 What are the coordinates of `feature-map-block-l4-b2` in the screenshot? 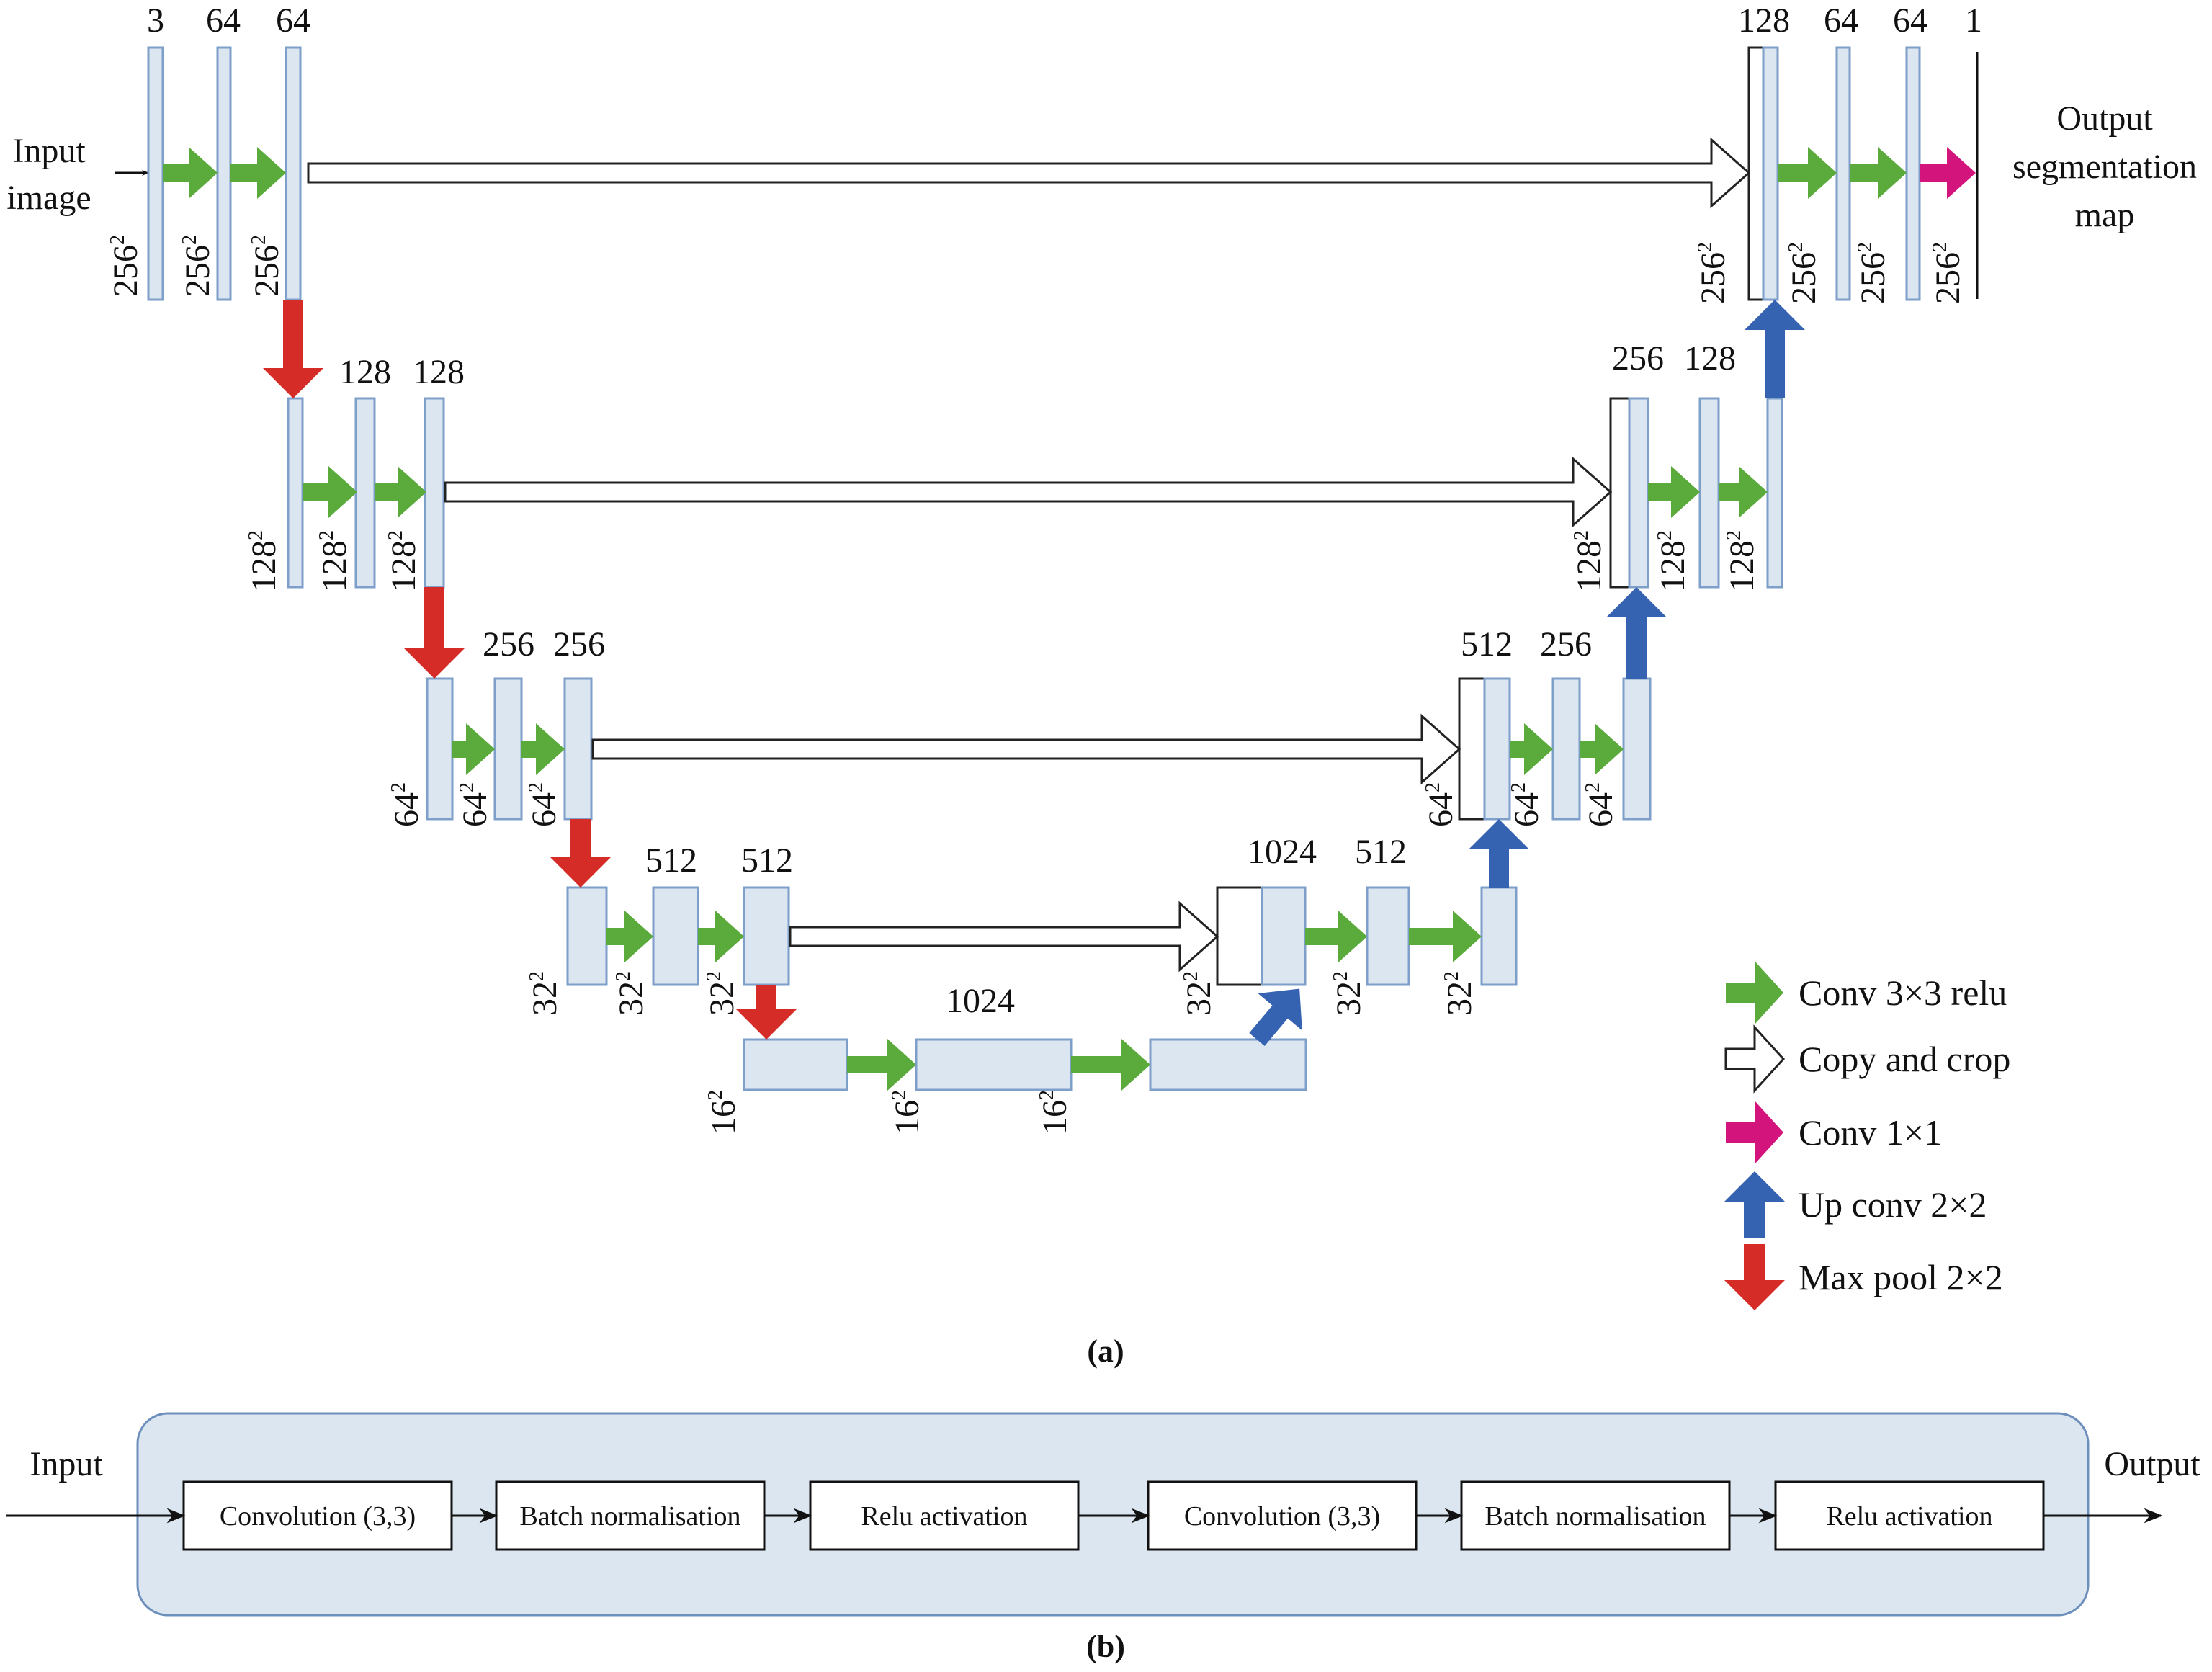 It's located at (675, 936).